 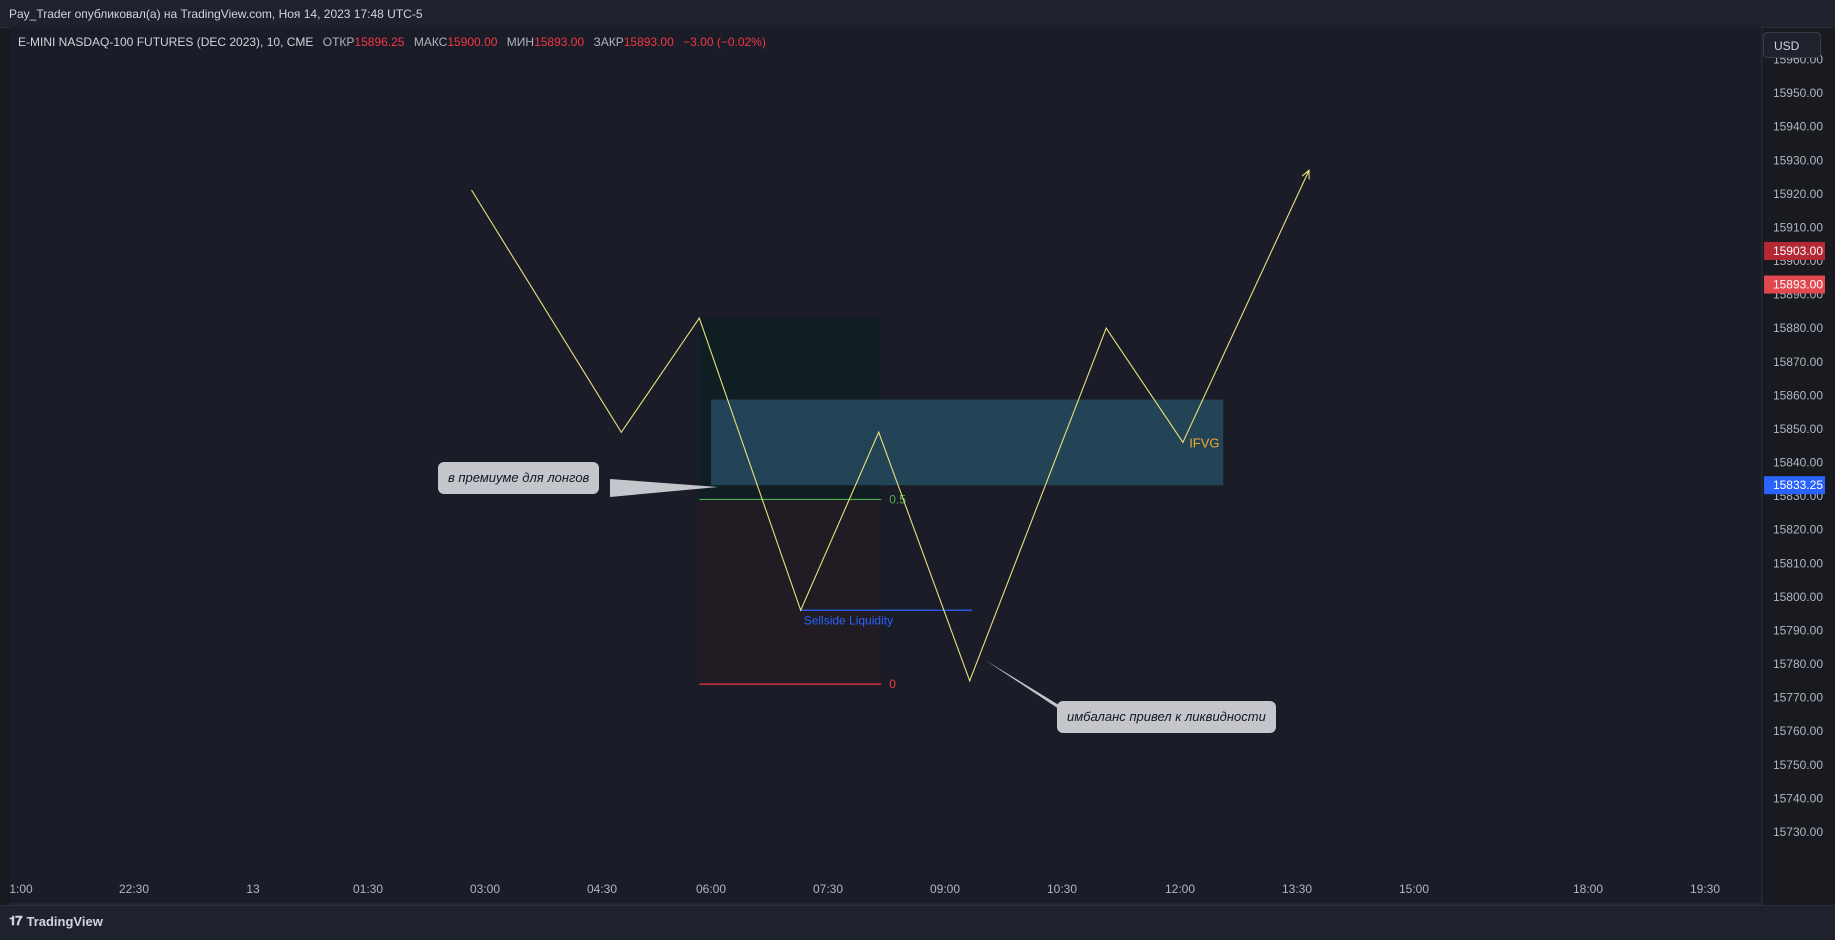 What do you see at coordinates (917, 922) in the screenshot?
I see `bottom-bar` at bounding box center [917, 922].